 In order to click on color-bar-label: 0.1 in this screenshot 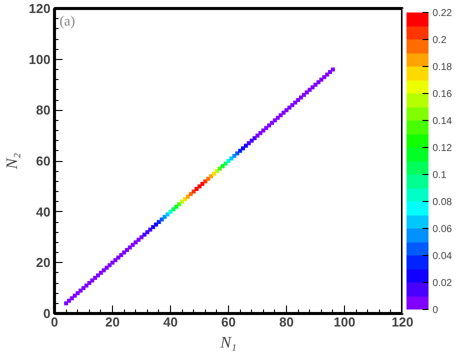, I will do `click(439, 175)`.